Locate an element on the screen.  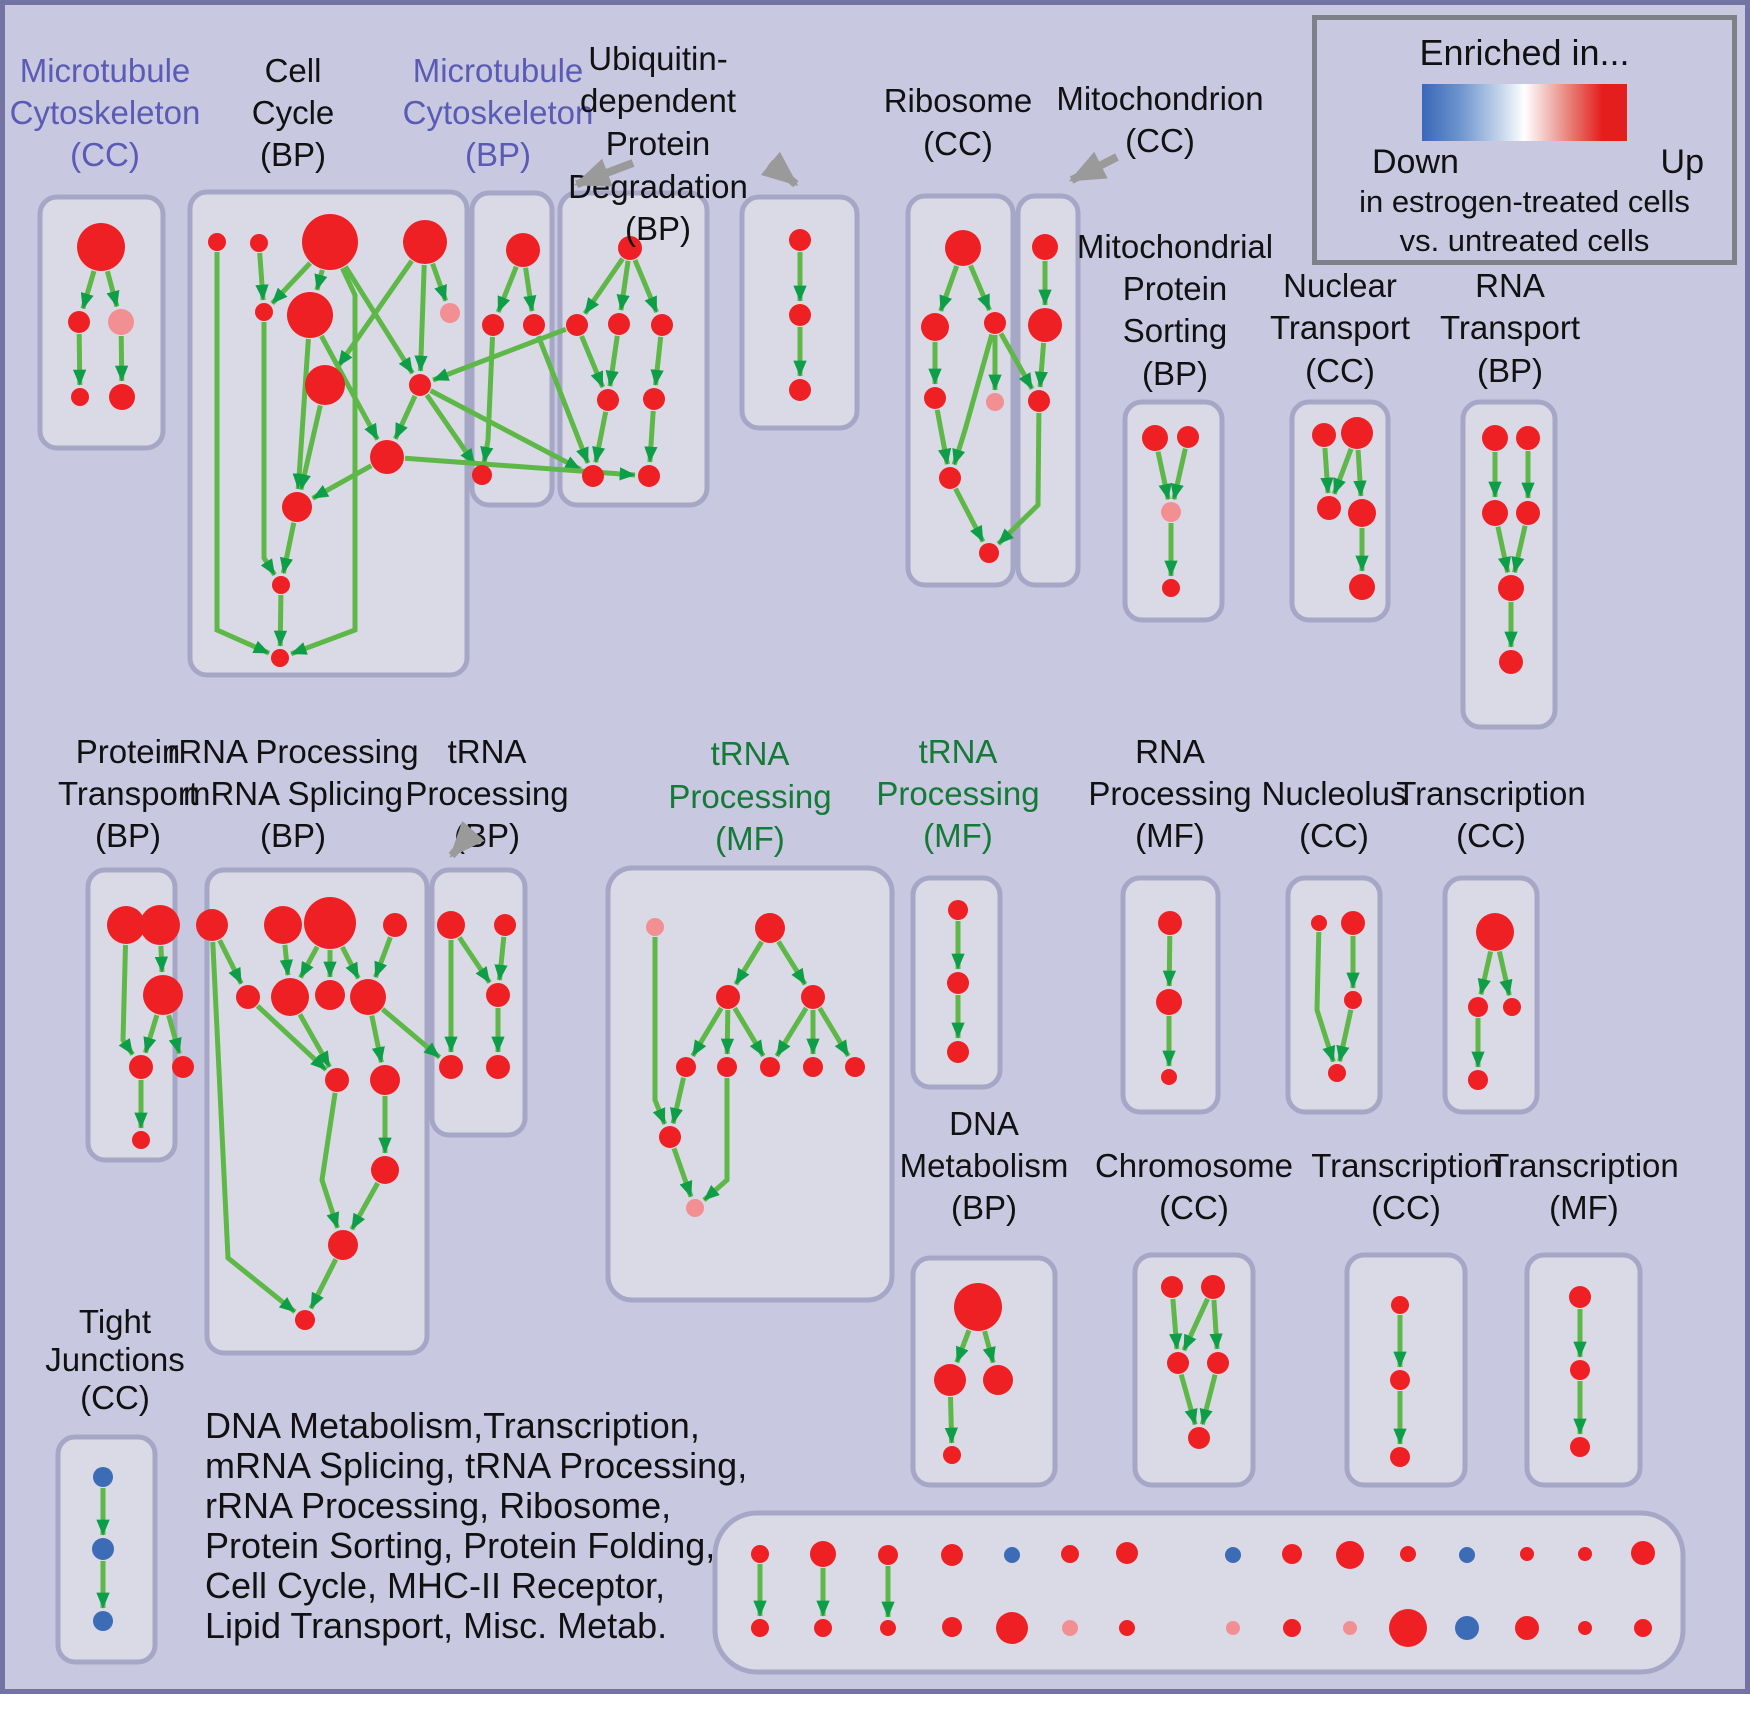
label-trna-processing-bp-line1: Processing is located at coordinates (486, 793).